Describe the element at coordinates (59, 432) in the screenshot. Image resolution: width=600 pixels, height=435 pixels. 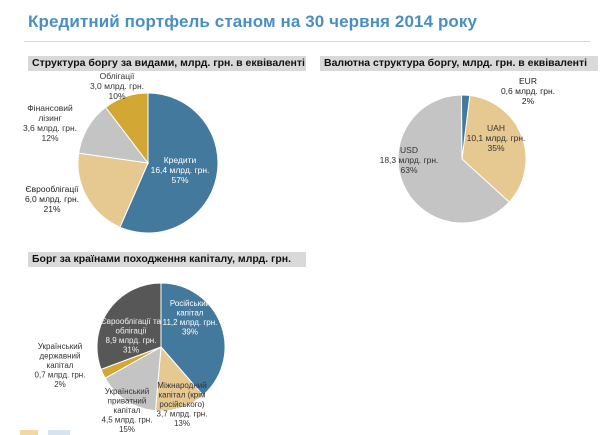
I see `footer-decoration-right` at that location.